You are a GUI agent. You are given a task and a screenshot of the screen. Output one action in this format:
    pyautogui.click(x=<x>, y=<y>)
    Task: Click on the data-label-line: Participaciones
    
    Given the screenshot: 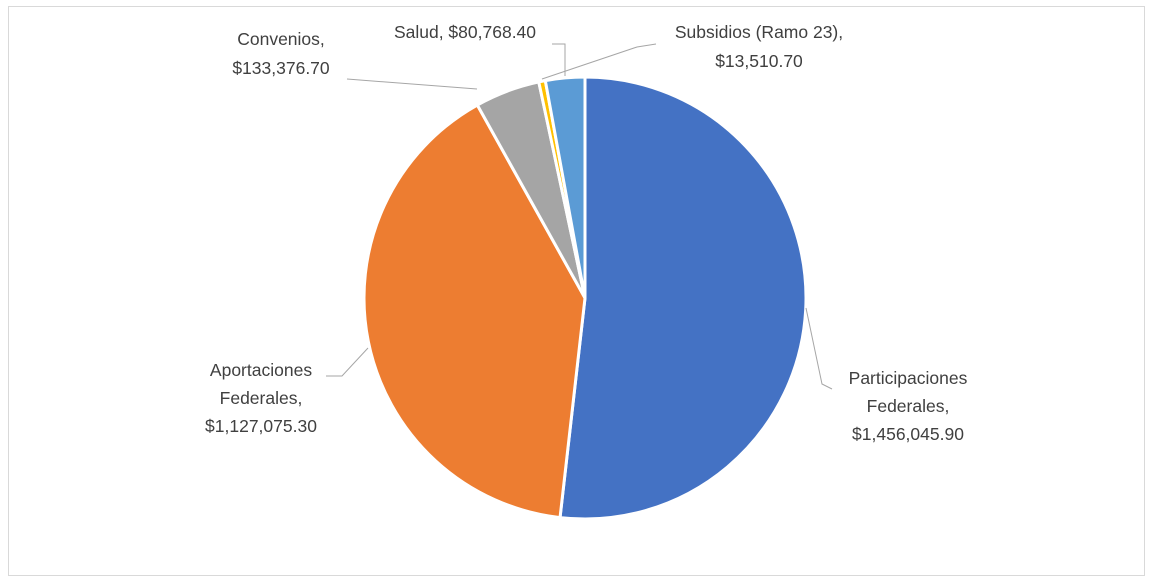 What is the action you would take?
    pyautogui.click(x=908, y=378)
    